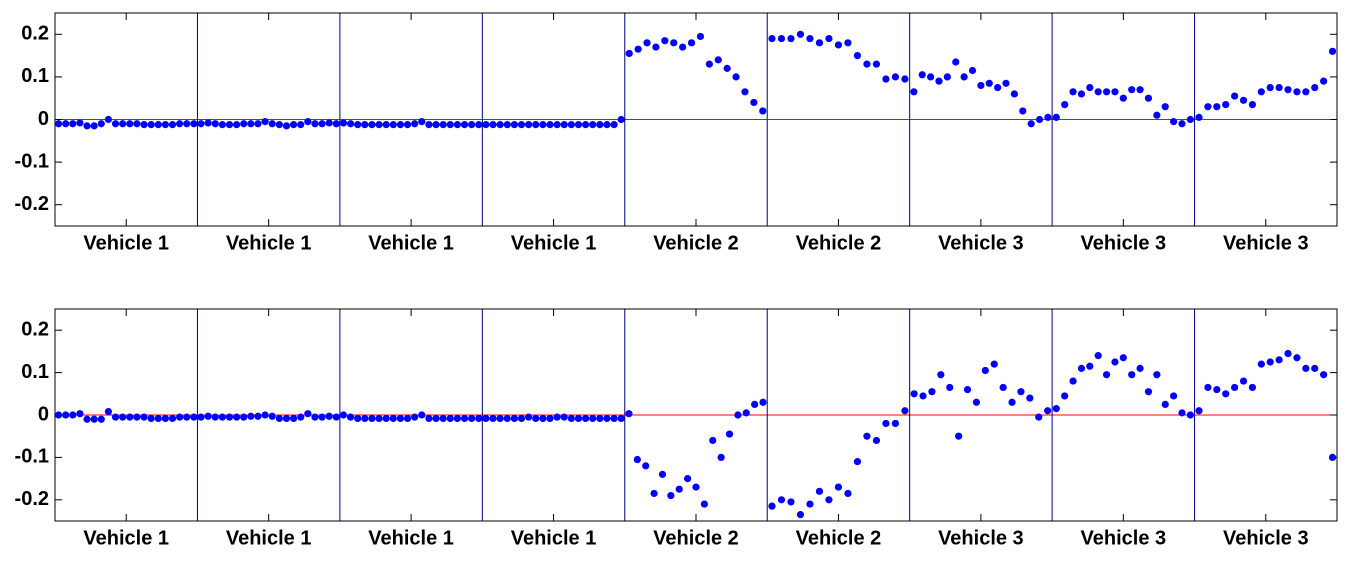 The width and height of the screenshot is (1352, 566). What do you see at coordinates (35, 372) in the screenshot?
I see `y-tick-label: 0.1` at bounding box center [35, 372].